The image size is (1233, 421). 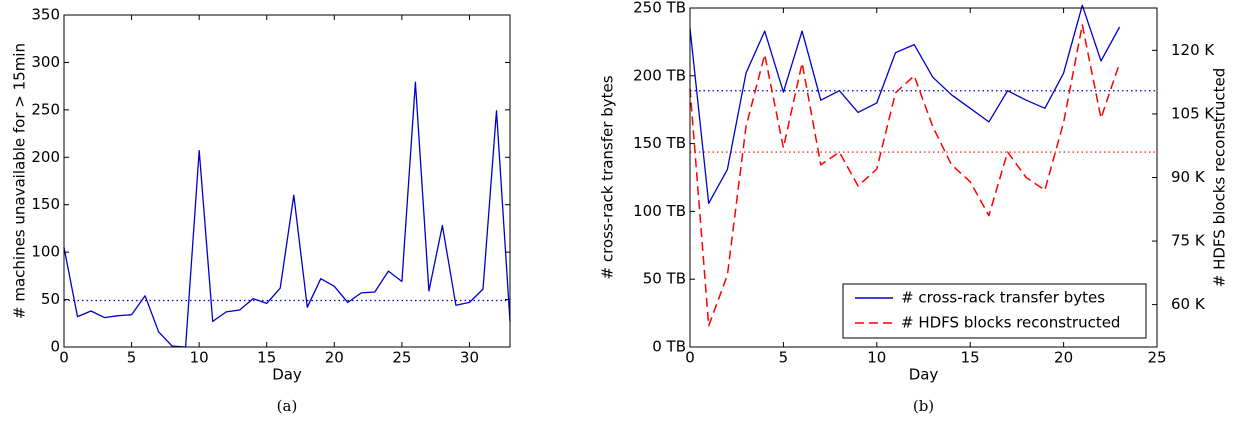 I want to click on y-tick-label: 200 TB, so click(x=659, y=75).